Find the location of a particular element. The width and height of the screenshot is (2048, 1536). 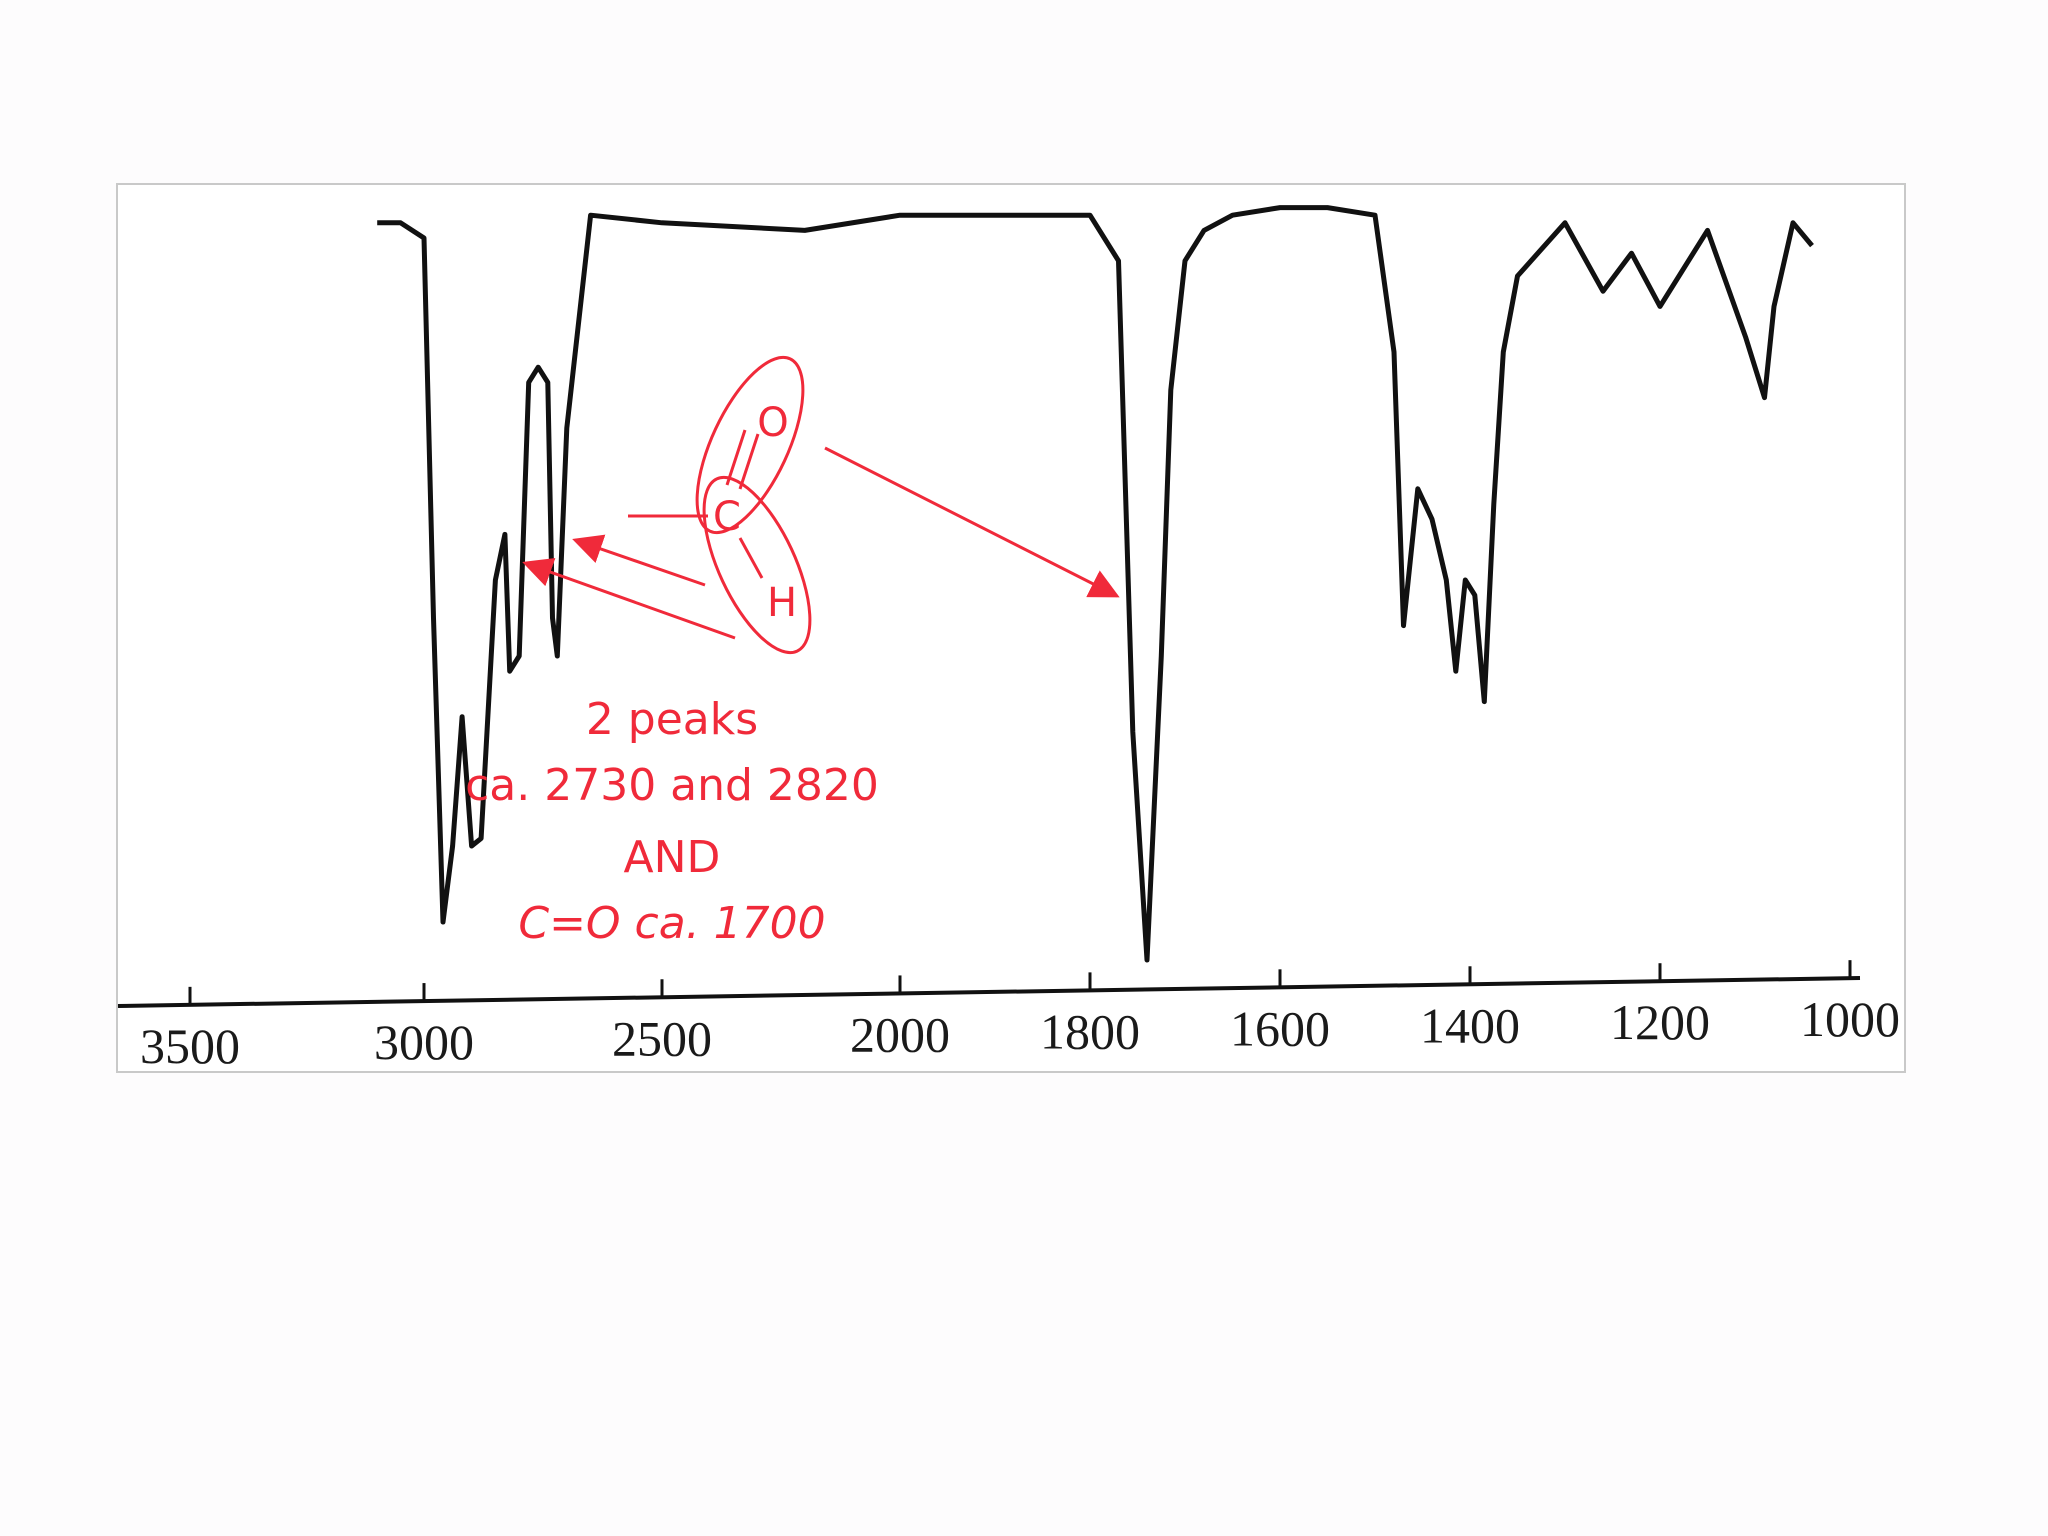

arrow-to-carbonyl-peak is located at coordinates (972, 522).